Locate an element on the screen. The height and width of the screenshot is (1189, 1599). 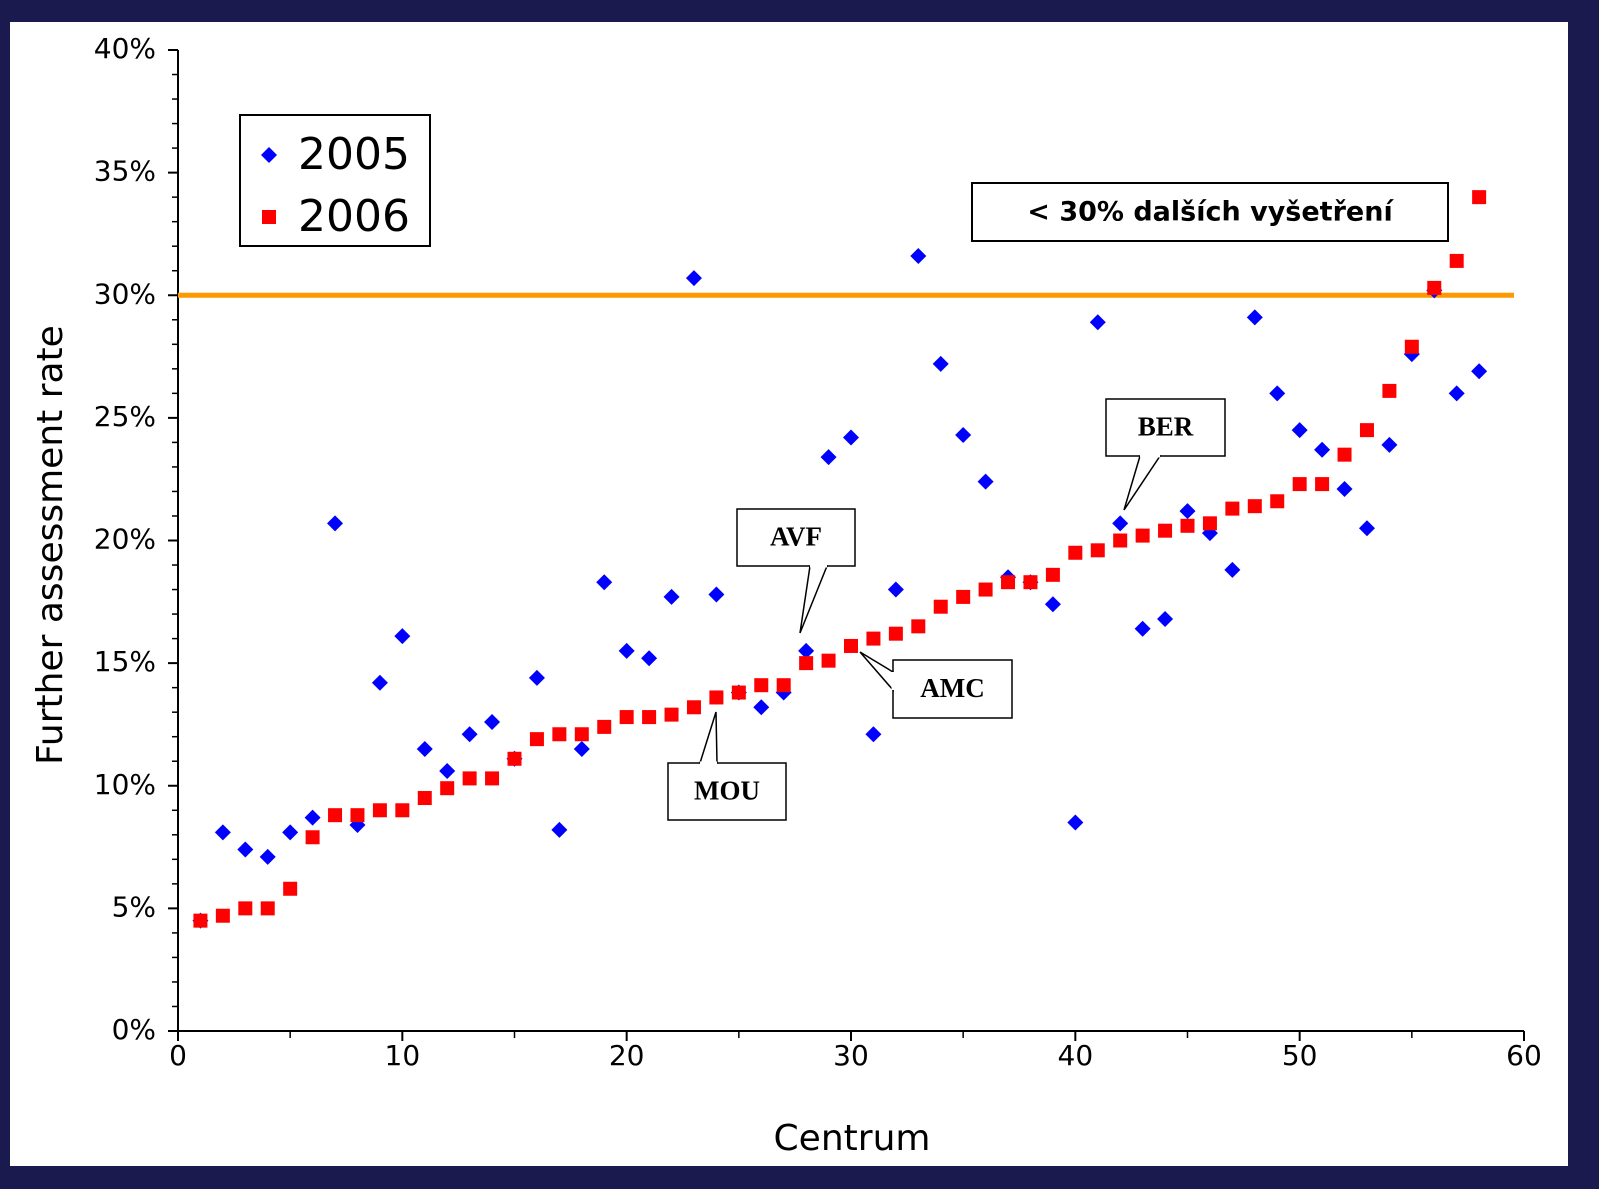
callout-label: MOU is located at coordinates (727, 791).